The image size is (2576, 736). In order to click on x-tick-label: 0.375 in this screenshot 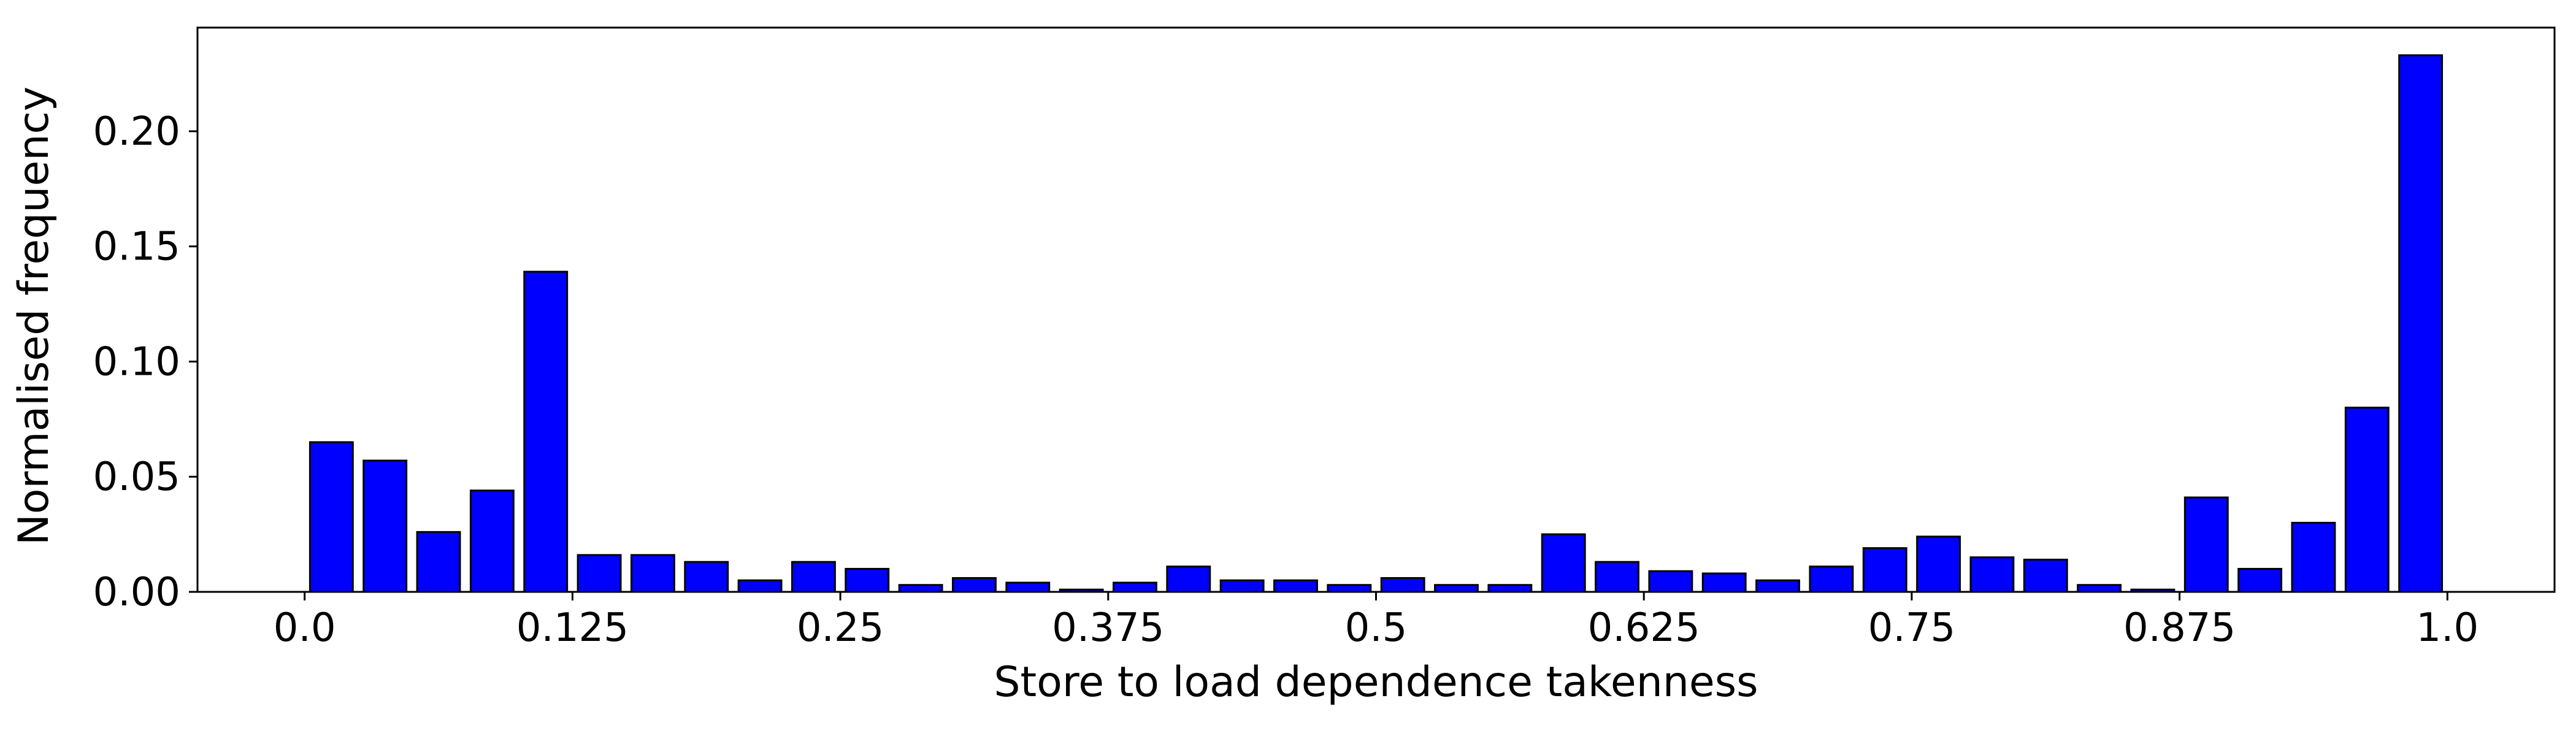, I will do `click(1108, 628)`.